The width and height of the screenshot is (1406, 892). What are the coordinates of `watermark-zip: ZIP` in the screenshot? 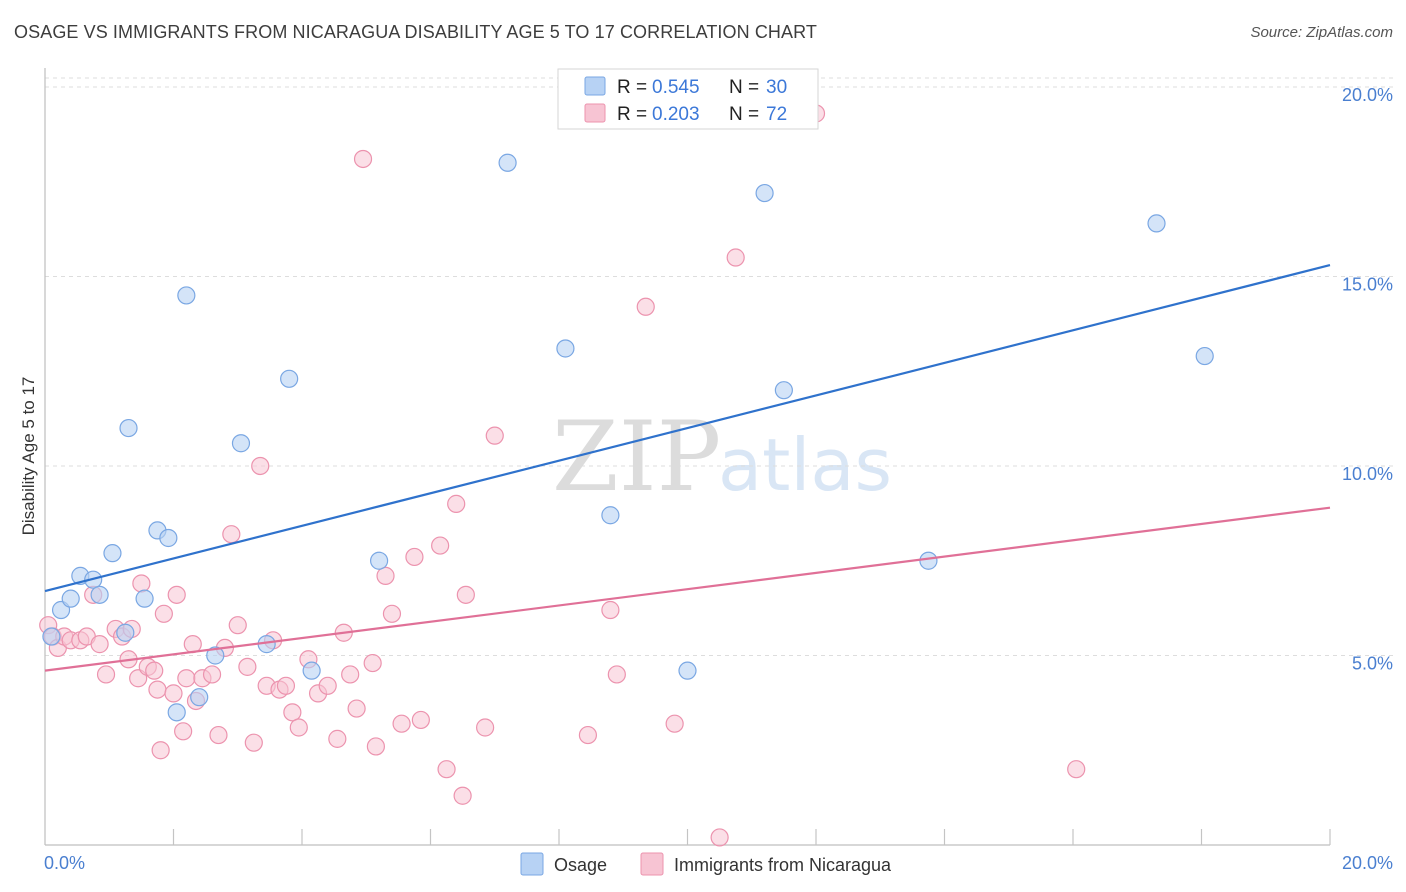 It's located at (636, 457).